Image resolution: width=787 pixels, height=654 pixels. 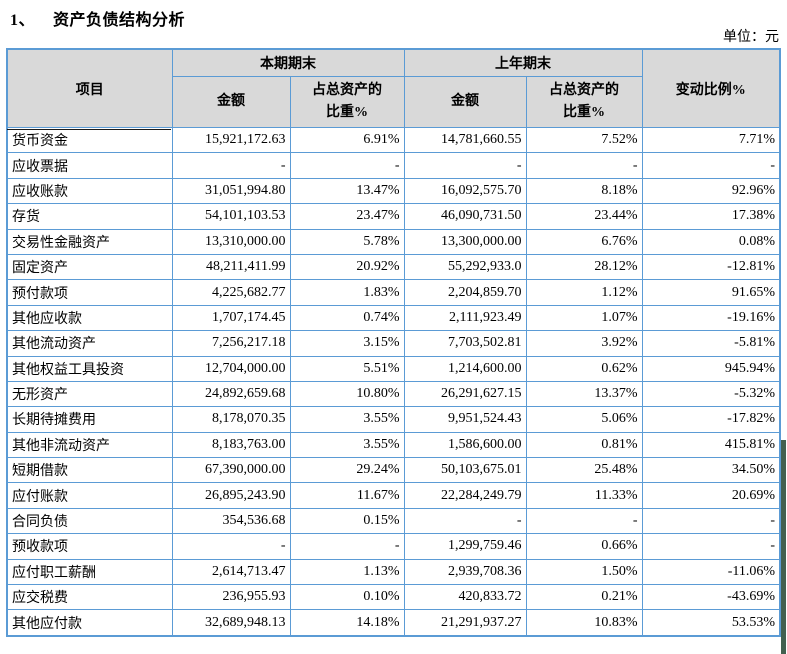 What do you see at coordinates (711, 343) in the screenshot?
I see `row-value-change: -5.81%` at bounding box center [711, 343].